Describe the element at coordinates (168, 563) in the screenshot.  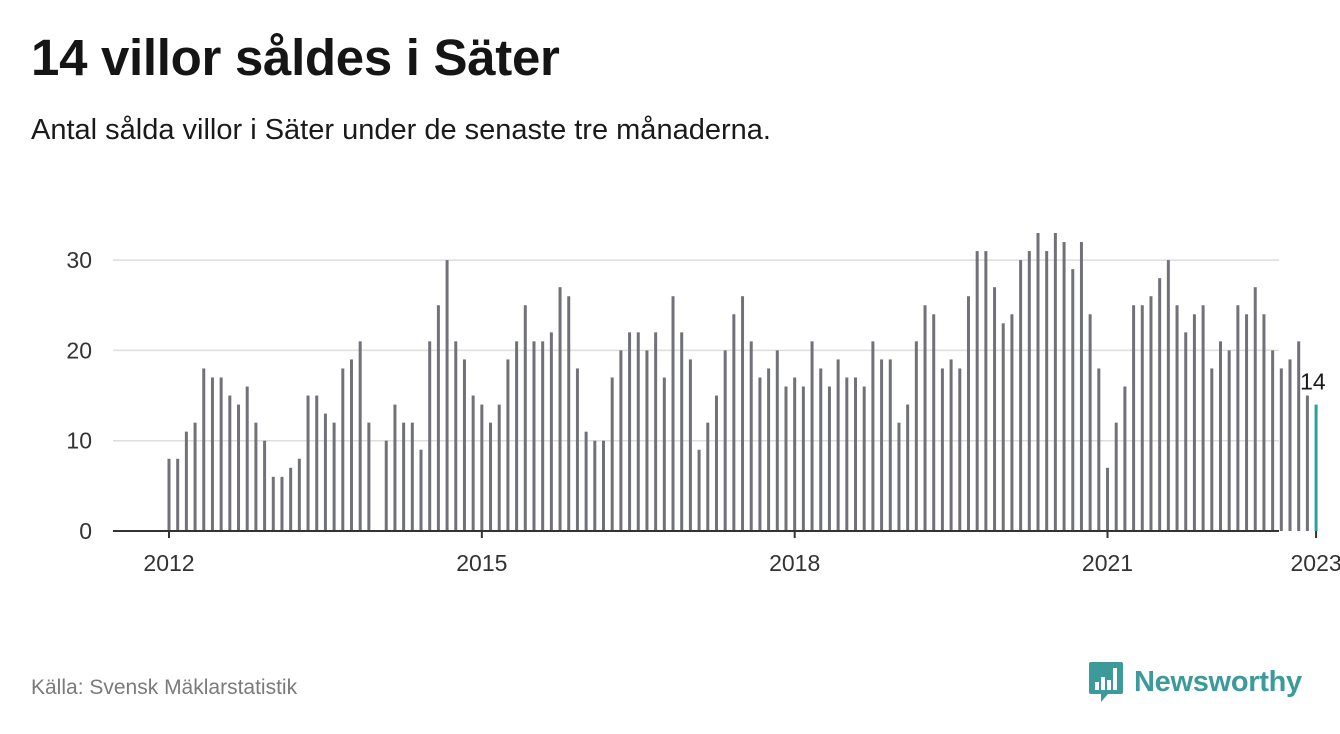
I see `x-tick-label: 2012` at that location.